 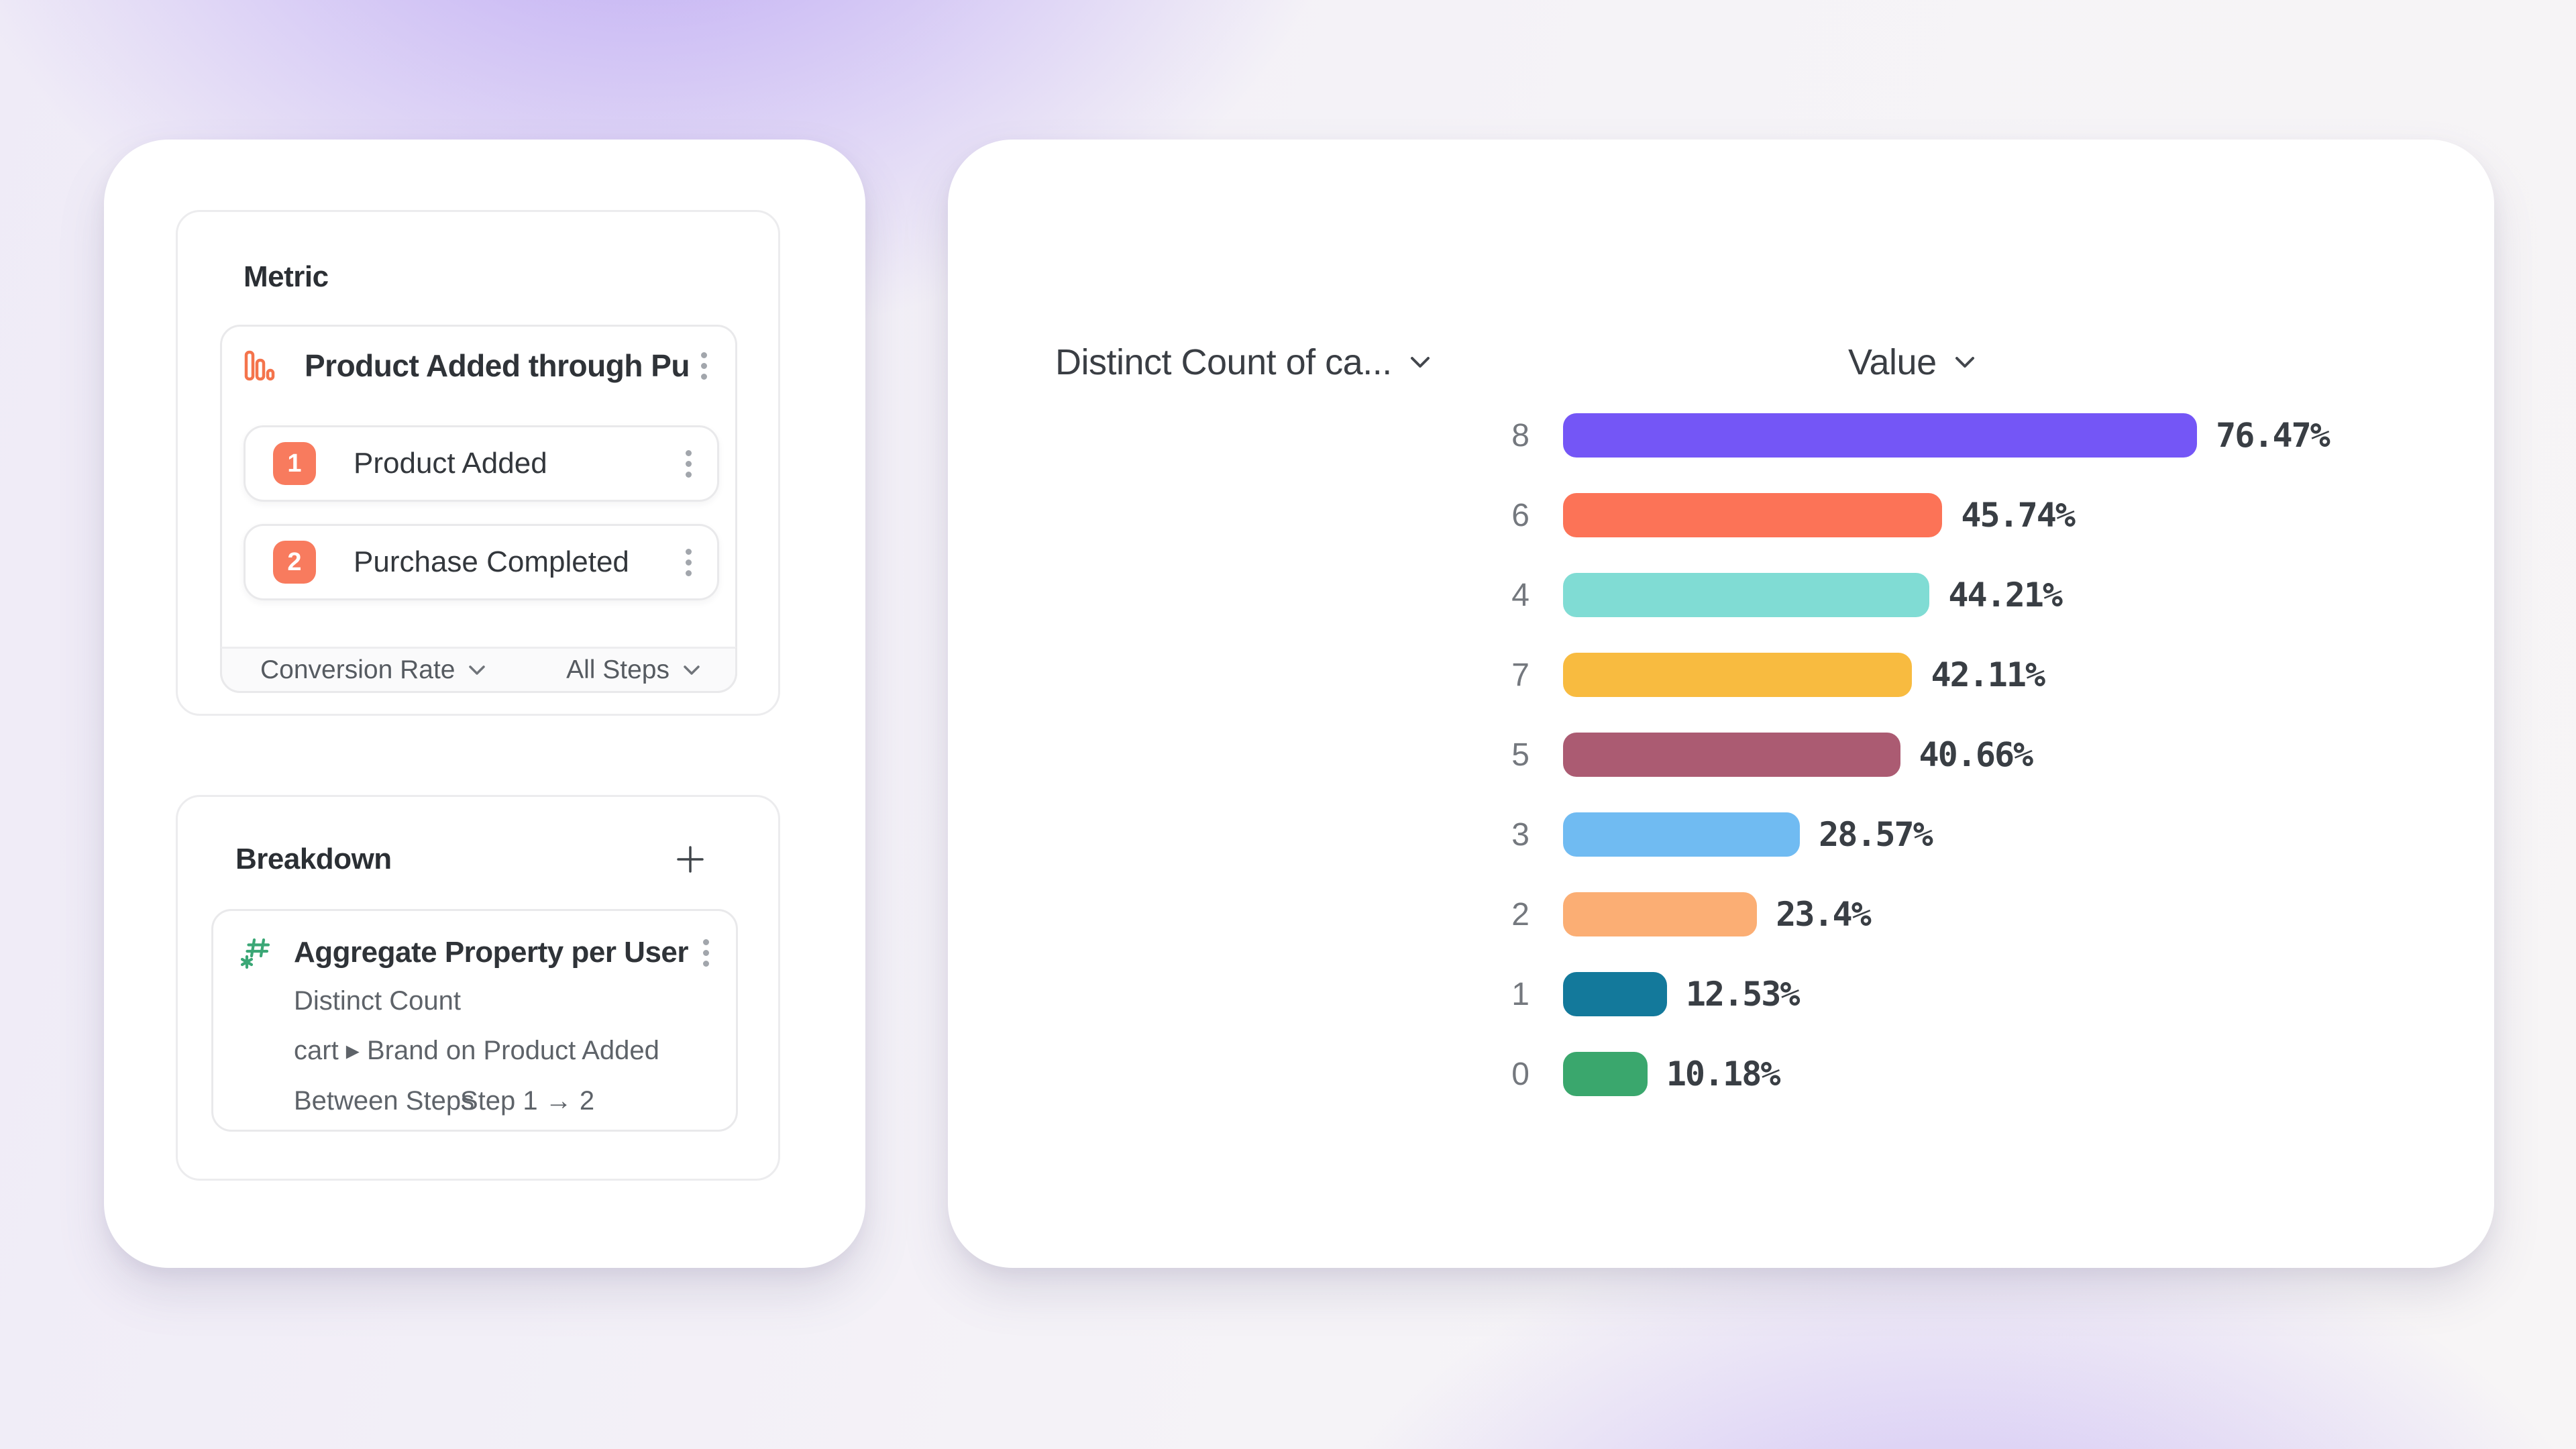 What do you see at coordinates (688, 464) in the screenshot?
I see `step-1-menu-button` at bounding box center [688, 464].